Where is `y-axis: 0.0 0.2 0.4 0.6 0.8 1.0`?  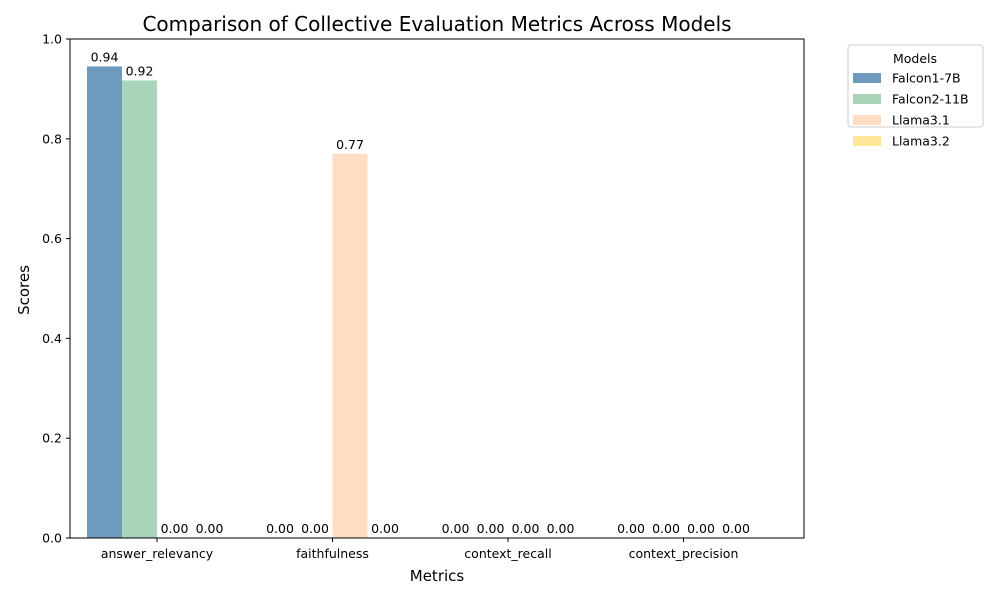 y-axis: 0.0 0.2 0.4 0.6 0.8 1.0 is located at coordinates (56, 289).